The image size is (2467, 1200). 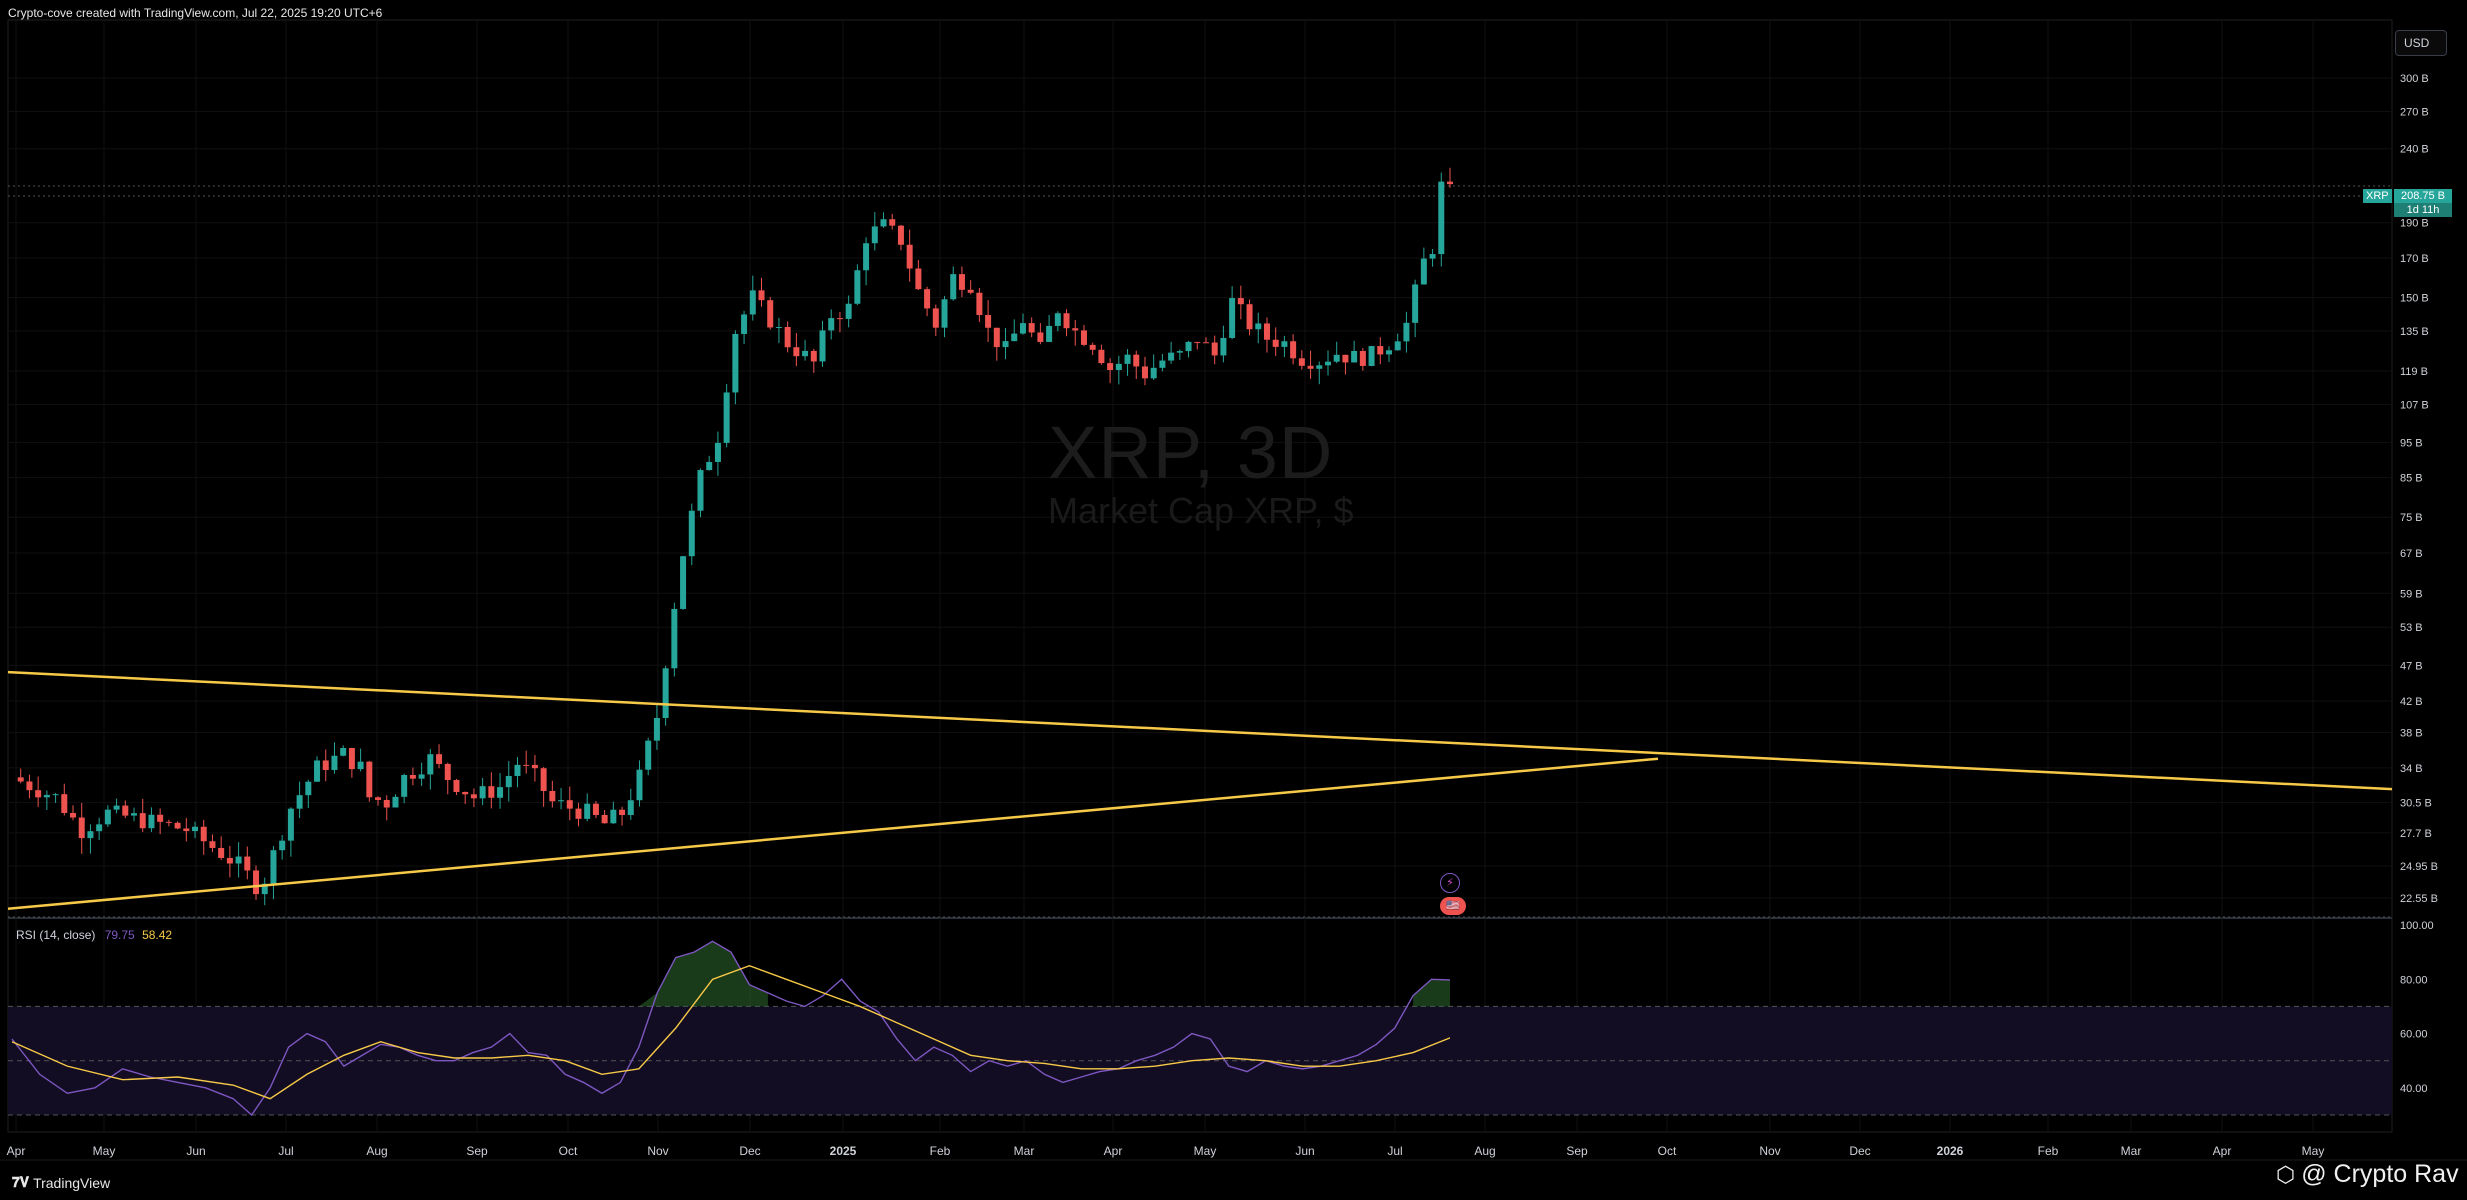 What do you see at coordinates (1859, 1151) in the screenshot?
I see `x-tick-label: Dec` at bounding box center [1859, 1151].